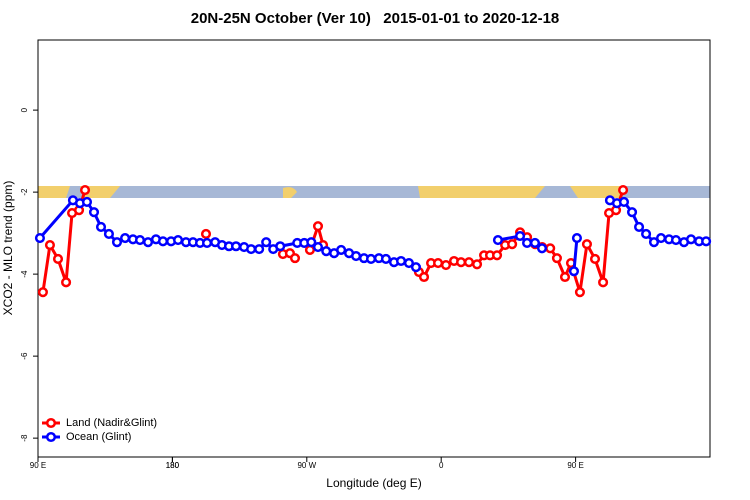  I want to click on map-strip, so click(374, 192).